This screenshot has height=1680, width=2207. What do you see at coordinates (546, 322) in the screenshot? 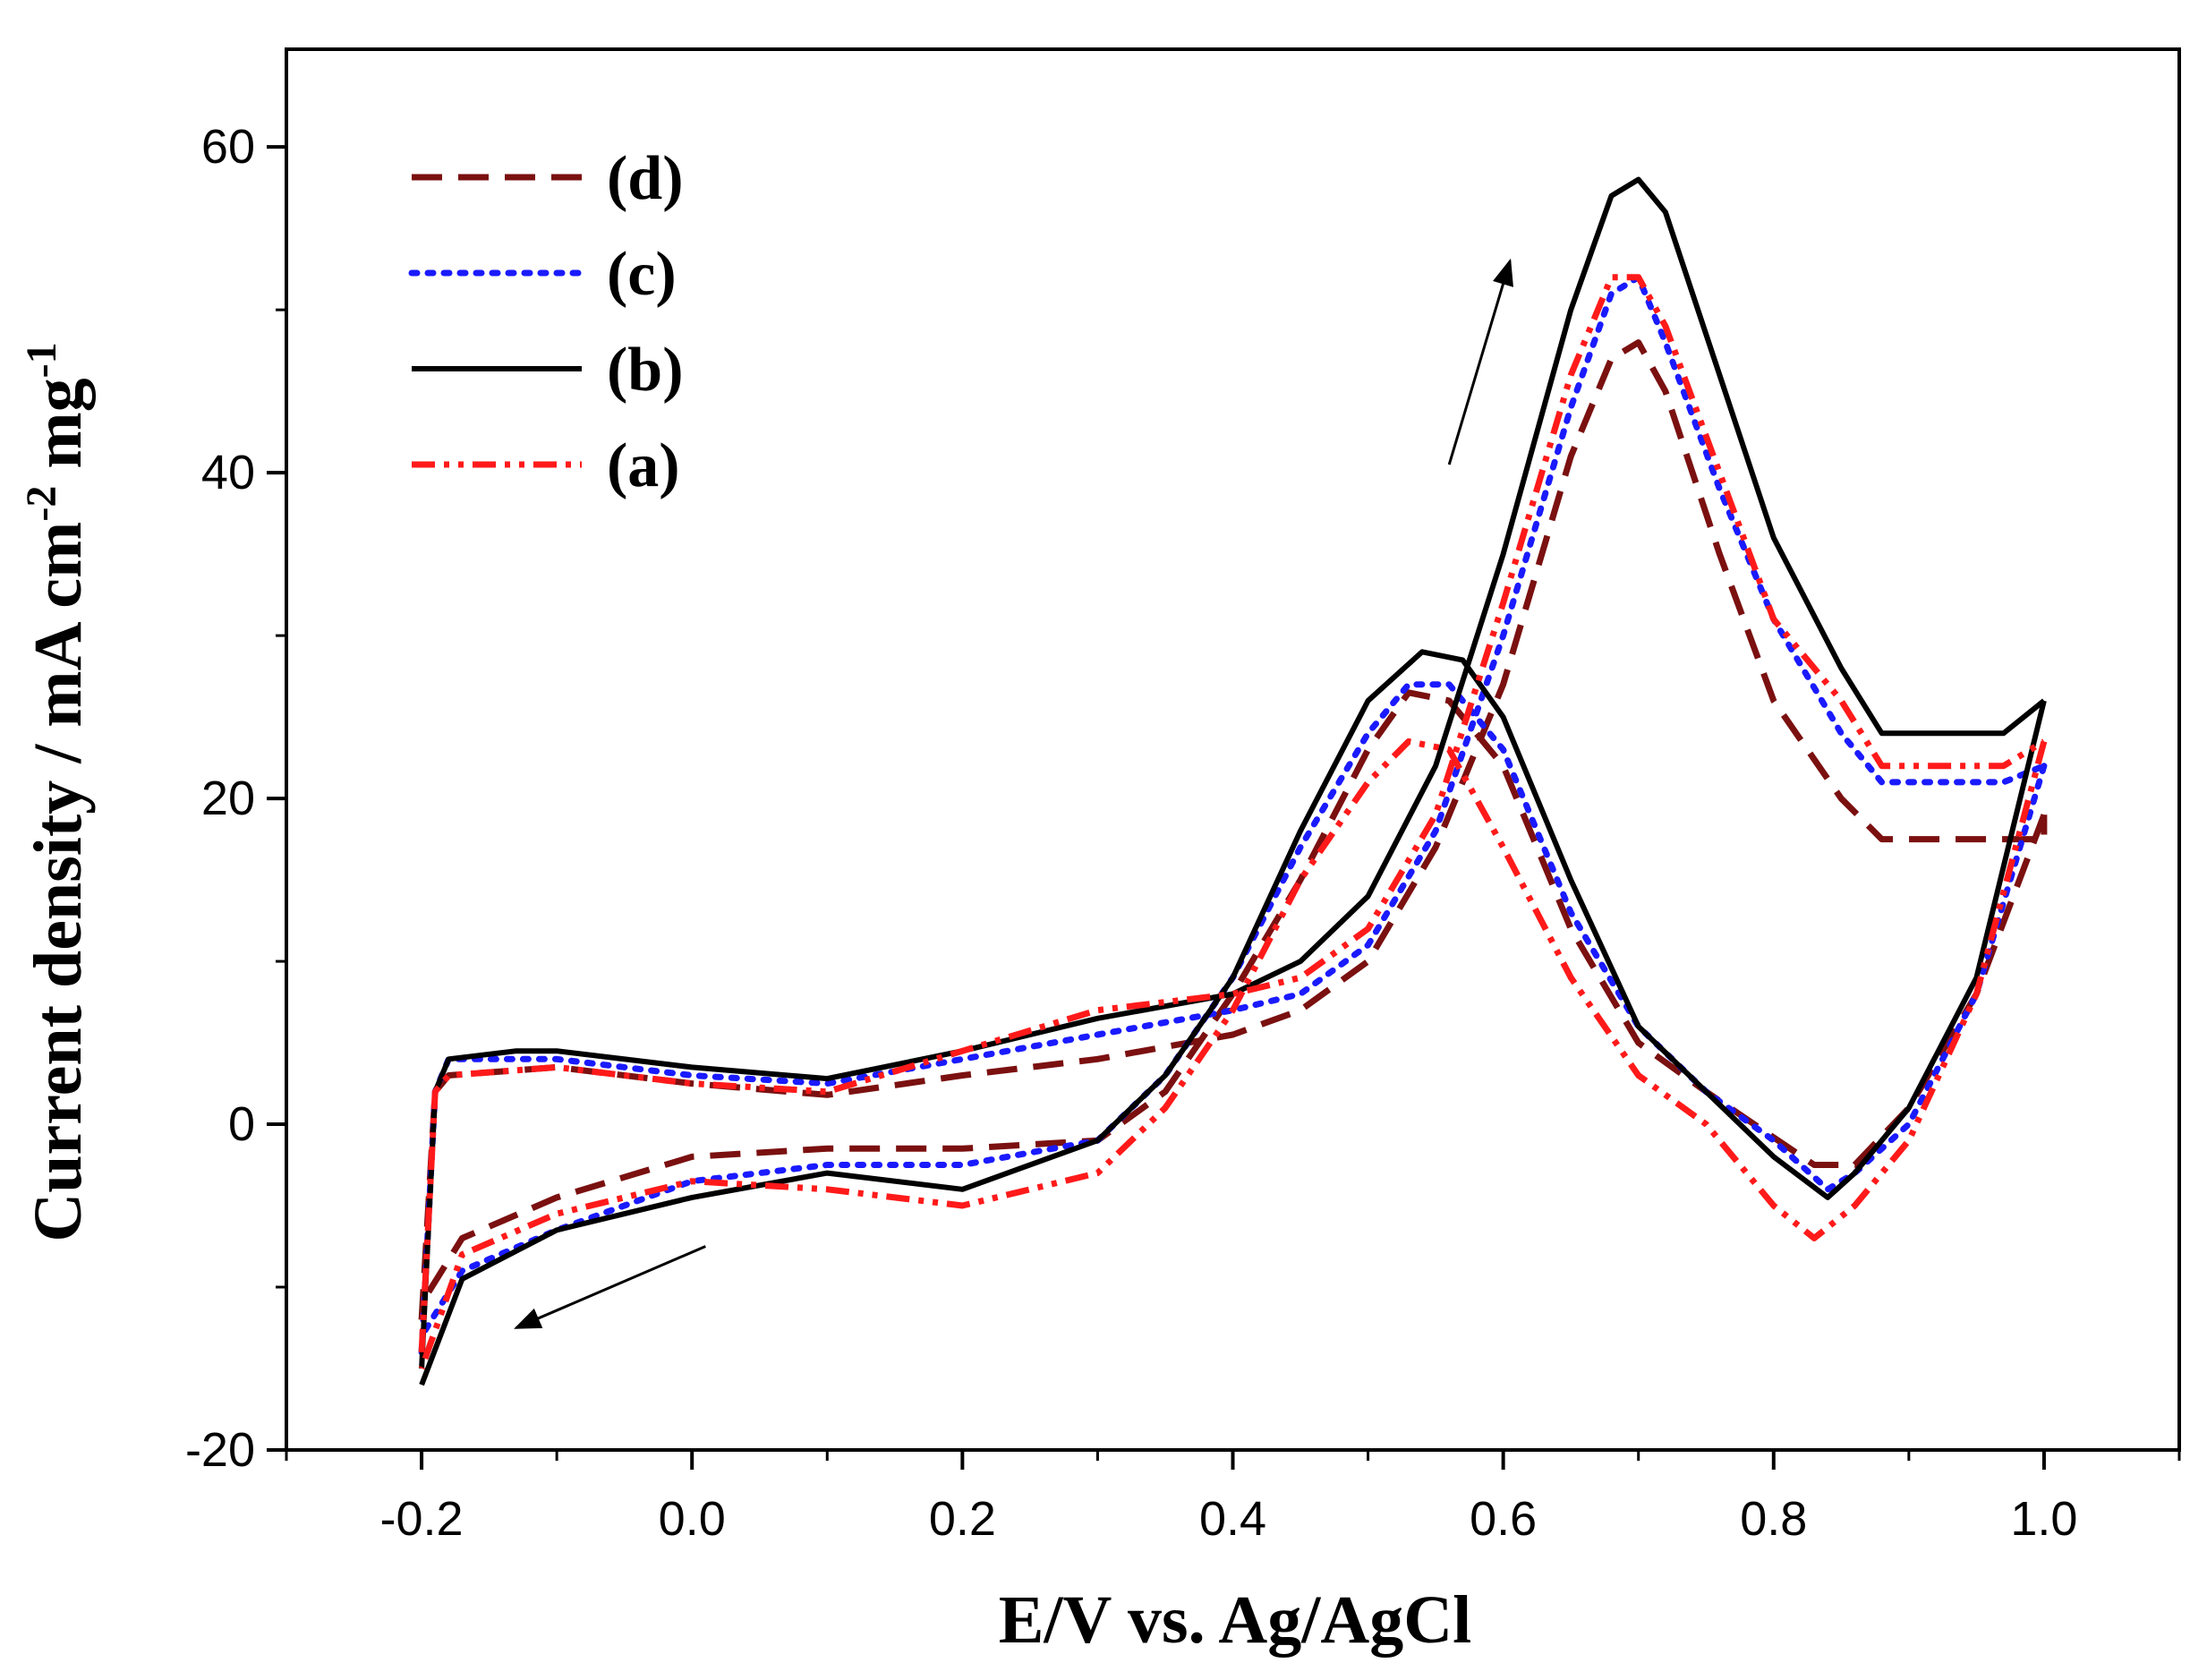
I see `legend: (d) (c) (b) (a)` at bounding box center [546, 322].